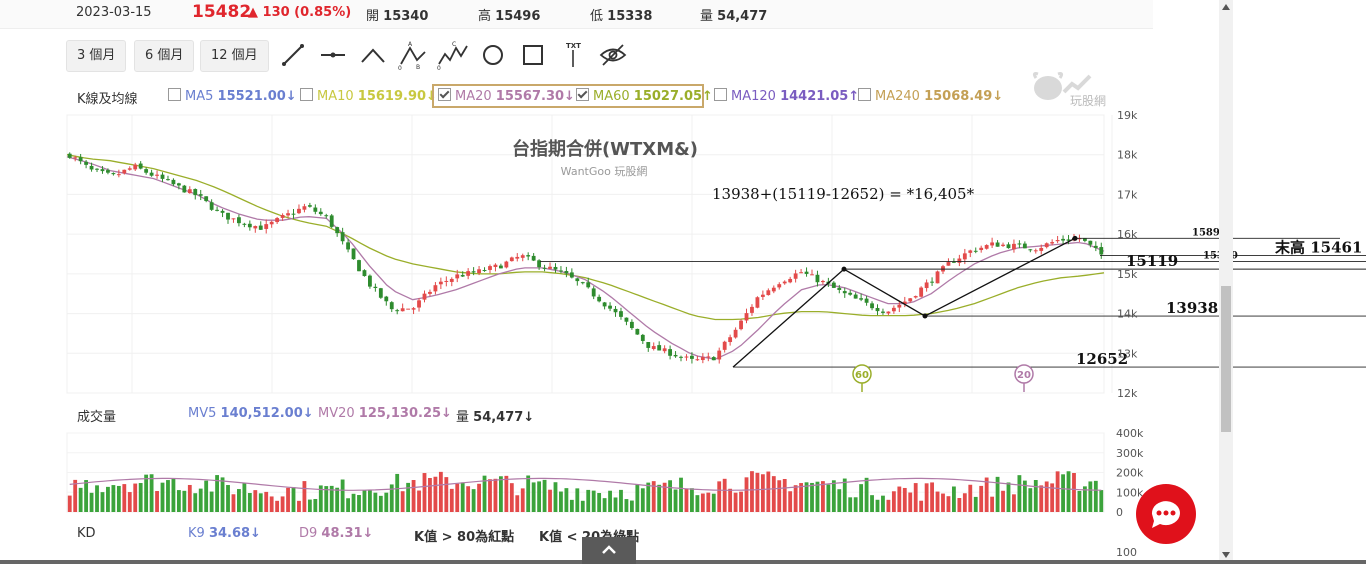 This screenshot has width=1366, height=568. I want to click on scroll-down-icon, so click(1226, 555).